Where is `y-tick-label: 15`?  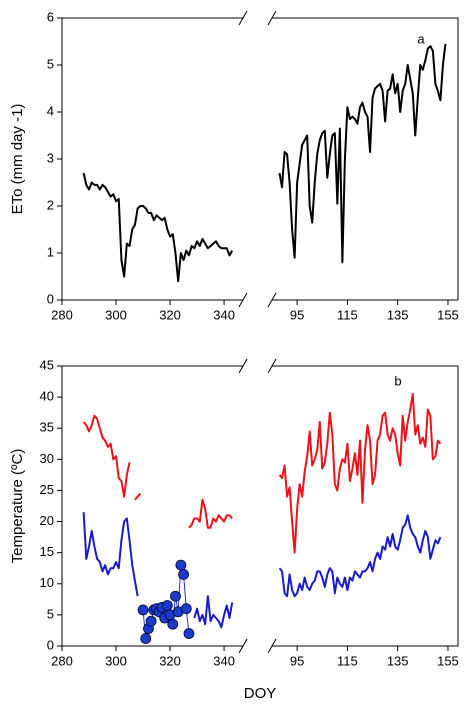 y-tick-label: 15 is located at coordinates (47, 551).